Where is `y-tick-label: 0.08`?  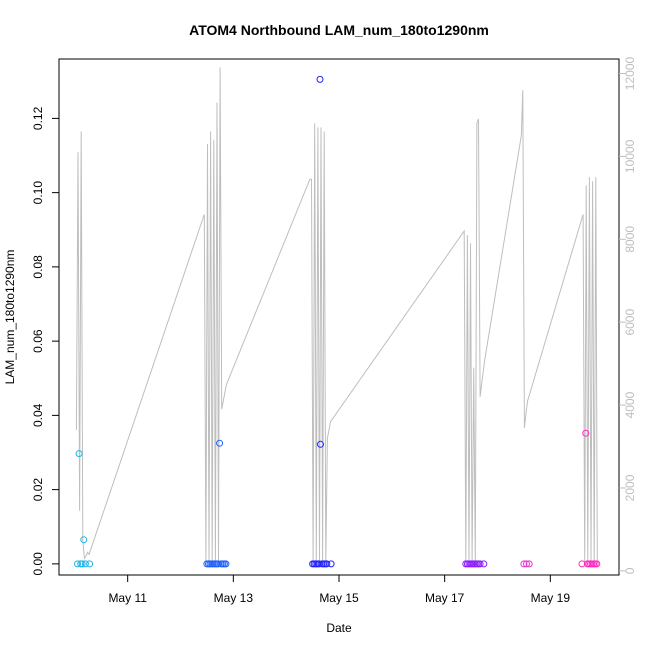 y-tick-label: 0.08 is located at coordinates (38, 267).